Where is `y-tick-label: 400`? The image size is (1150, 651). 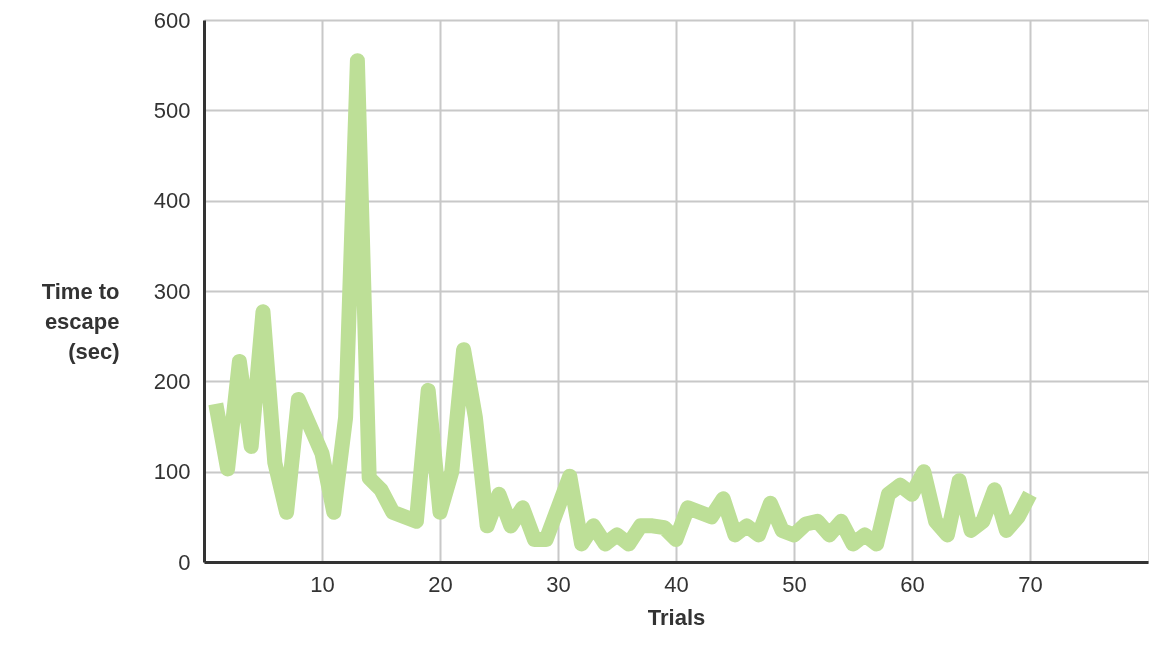
y-tick-label: 400 is located at coordinates (172, 201).